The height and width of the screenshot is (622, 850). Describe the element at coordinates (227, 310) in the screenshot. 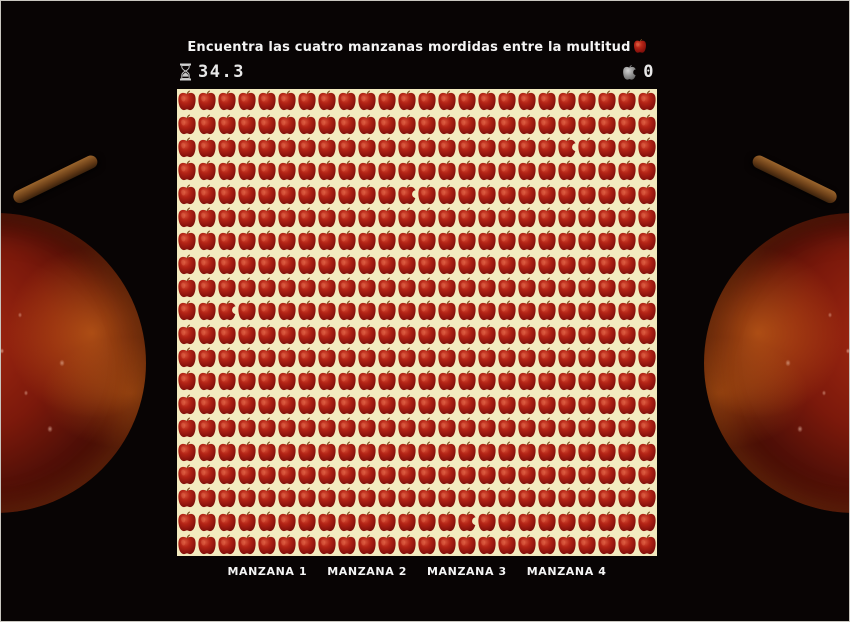

I see `bitten-apple` at that location.